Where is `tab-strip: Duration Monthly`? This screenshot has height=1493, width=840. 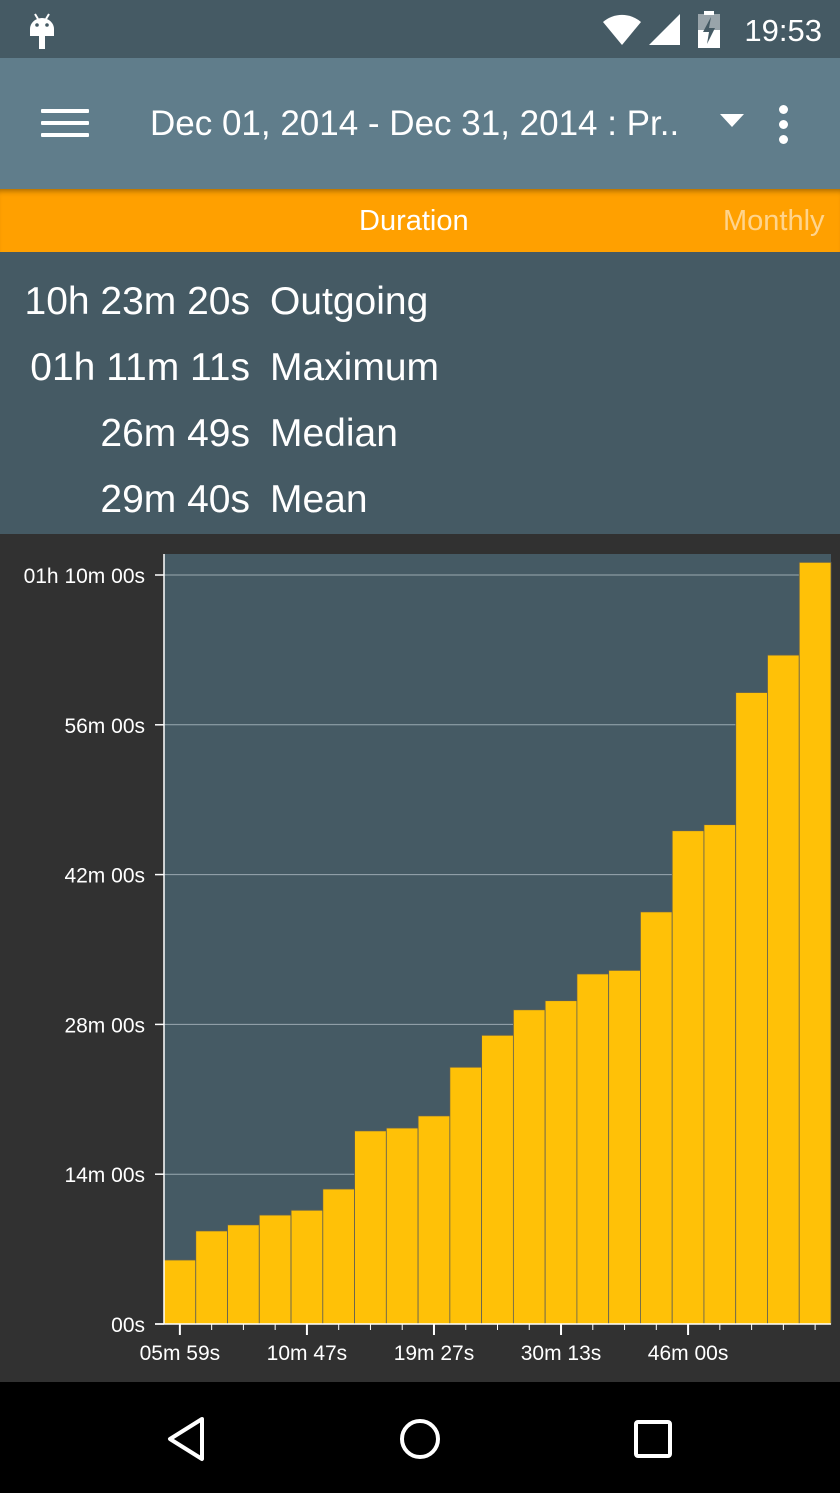
tab-strip: Duration Monthly is located at coordinates (420, 220).